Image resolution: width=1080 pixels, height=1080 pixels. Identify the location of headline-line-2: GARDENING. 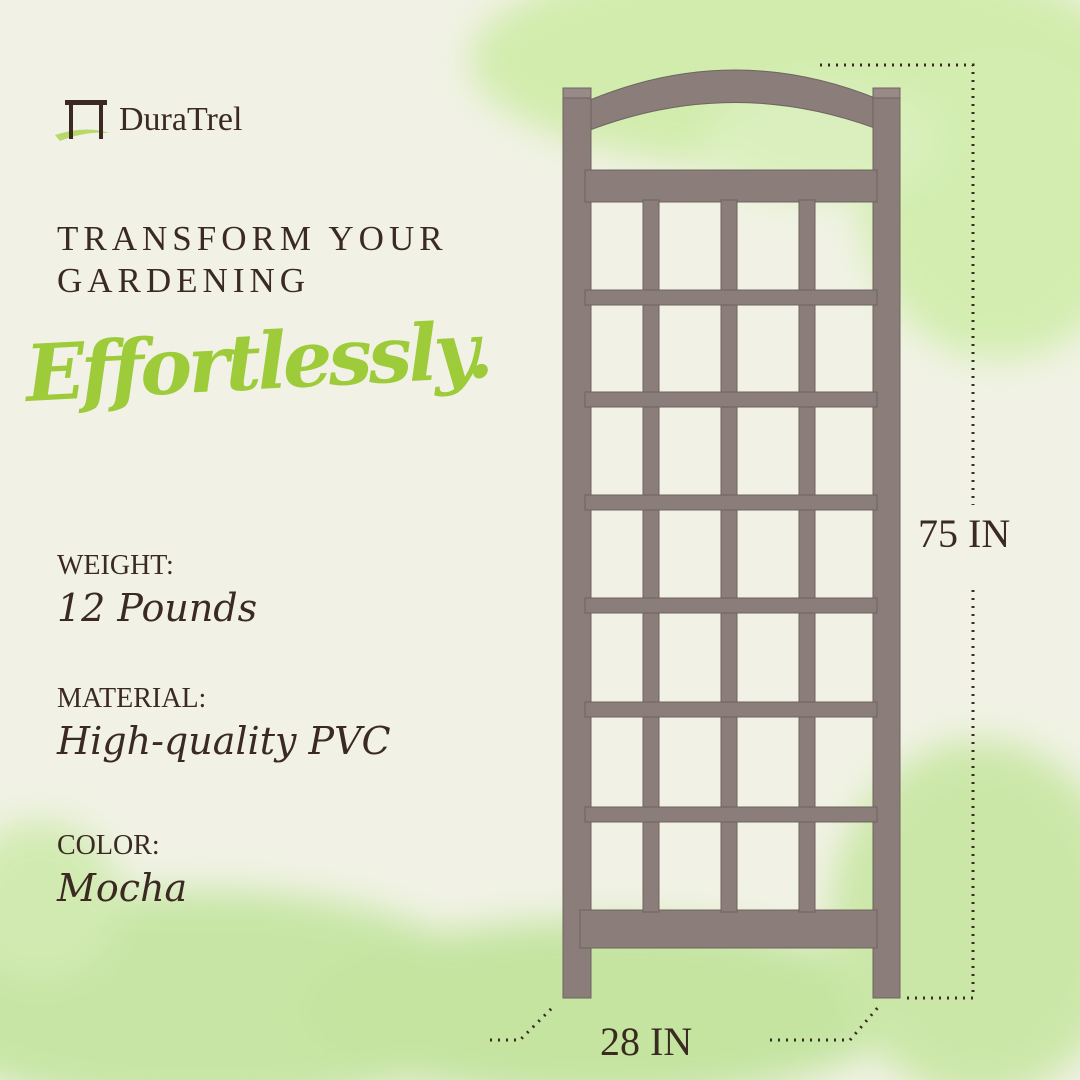
(184, 280).